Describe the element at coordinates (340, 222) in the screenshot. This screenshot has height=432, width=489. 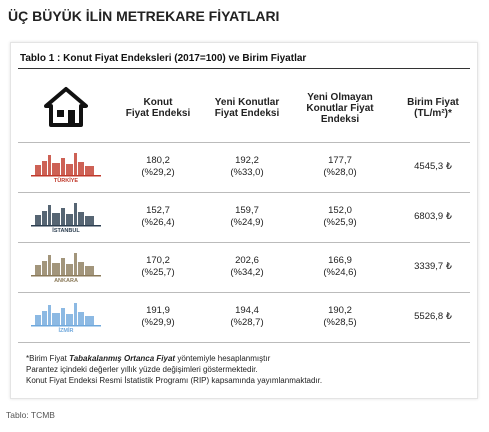
I see `annual-change: (%25,9)` at that location.